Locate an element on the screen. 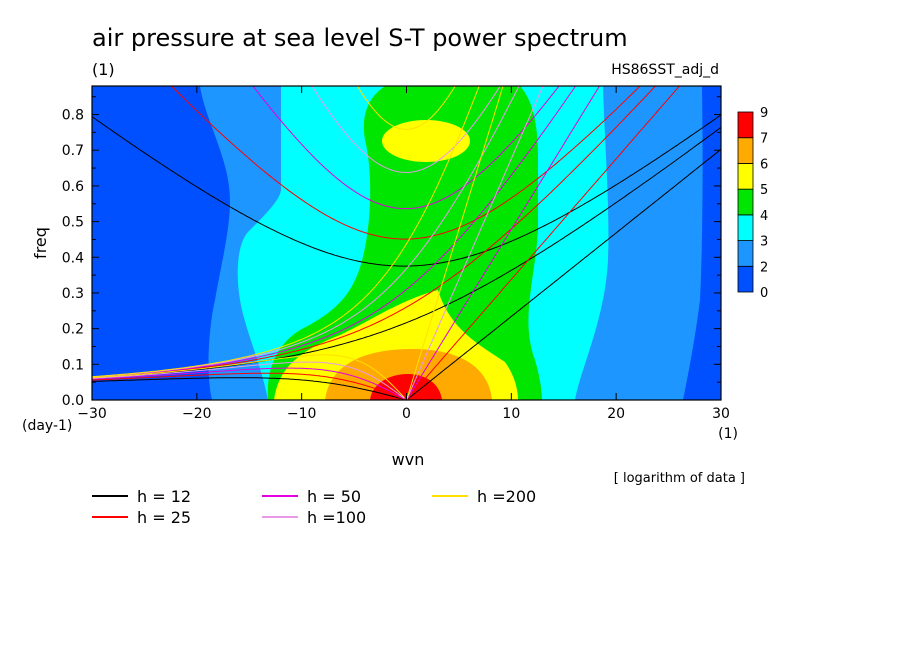 This screenshot has height=654, width=904. kelvin-curve-h200 is located at coordinates (455, 243).